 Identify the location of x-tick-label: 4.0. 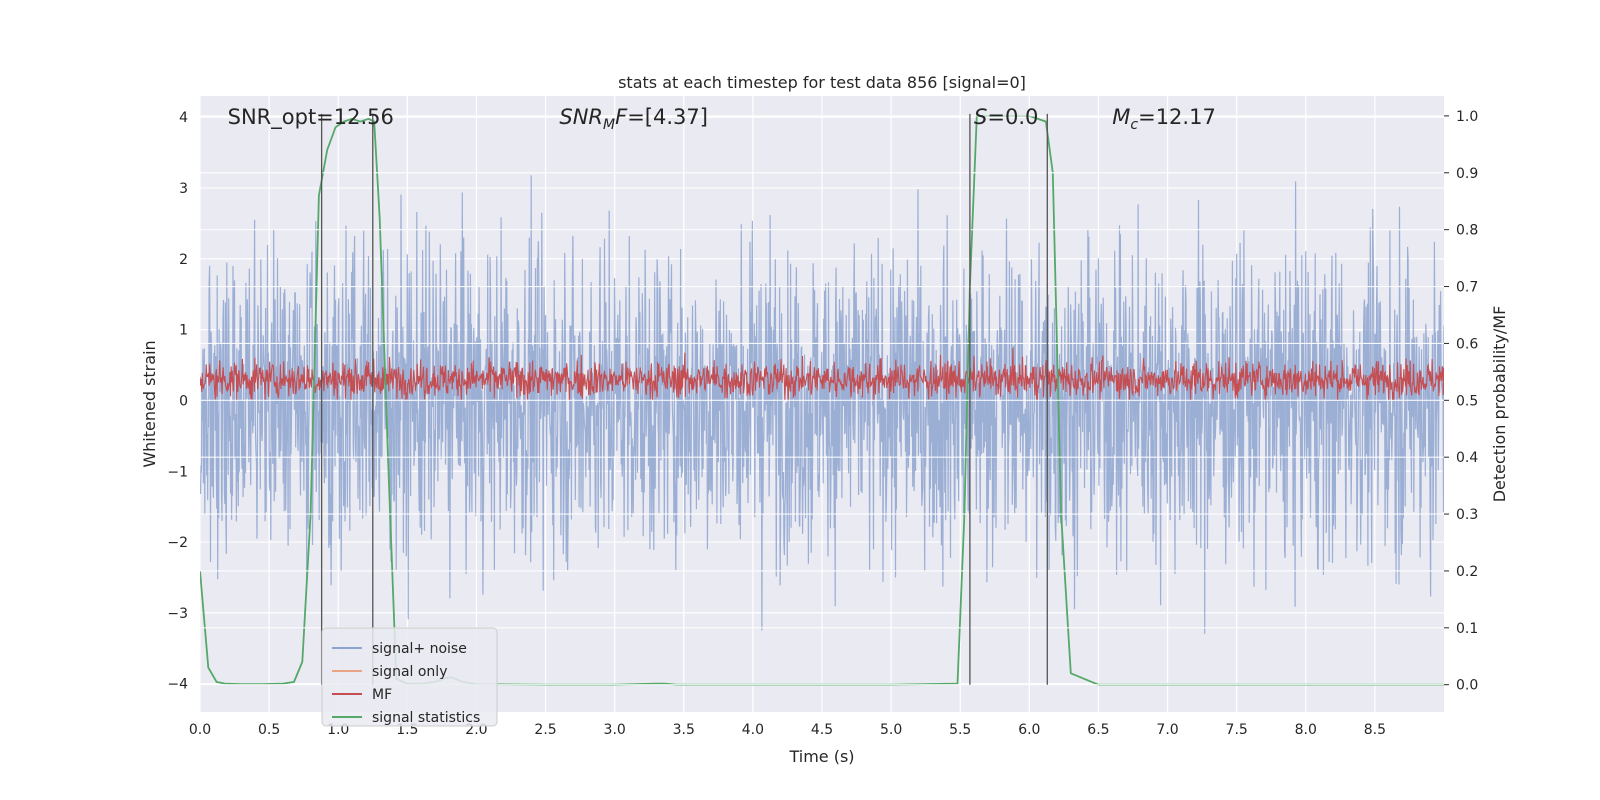
(753, 730).